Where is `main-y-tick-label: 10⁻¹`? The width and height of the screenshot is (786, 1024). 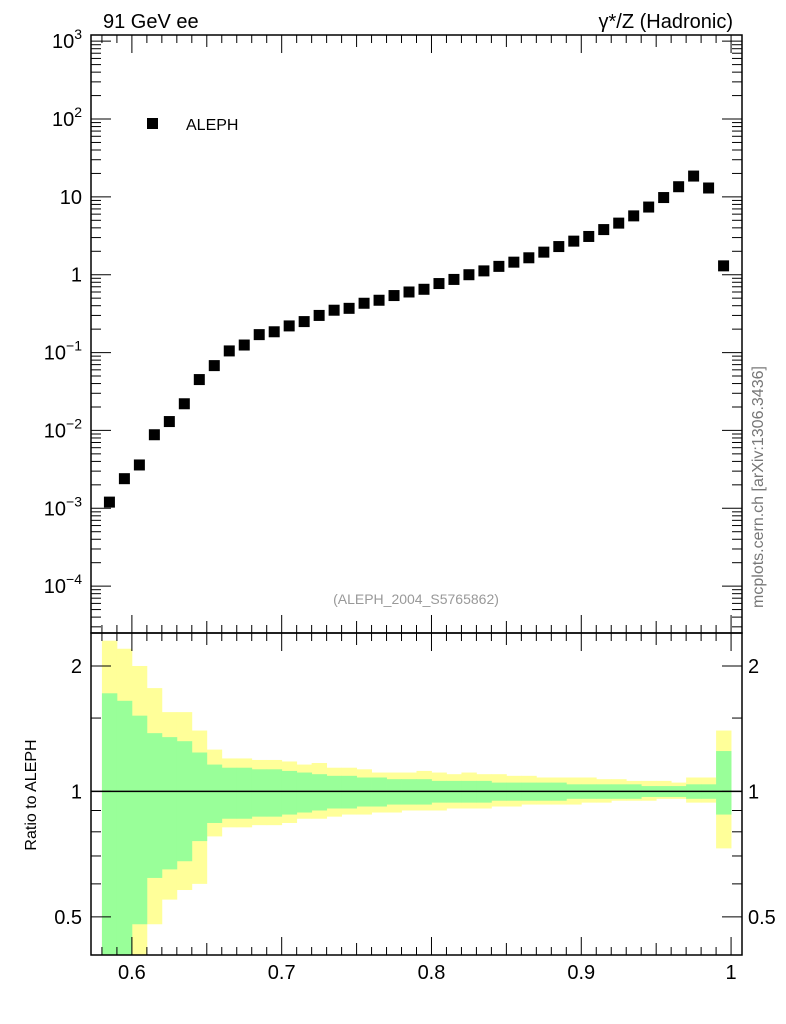
main-y-tick-label: 10⁻¹ is located at coordinates (63, 351).